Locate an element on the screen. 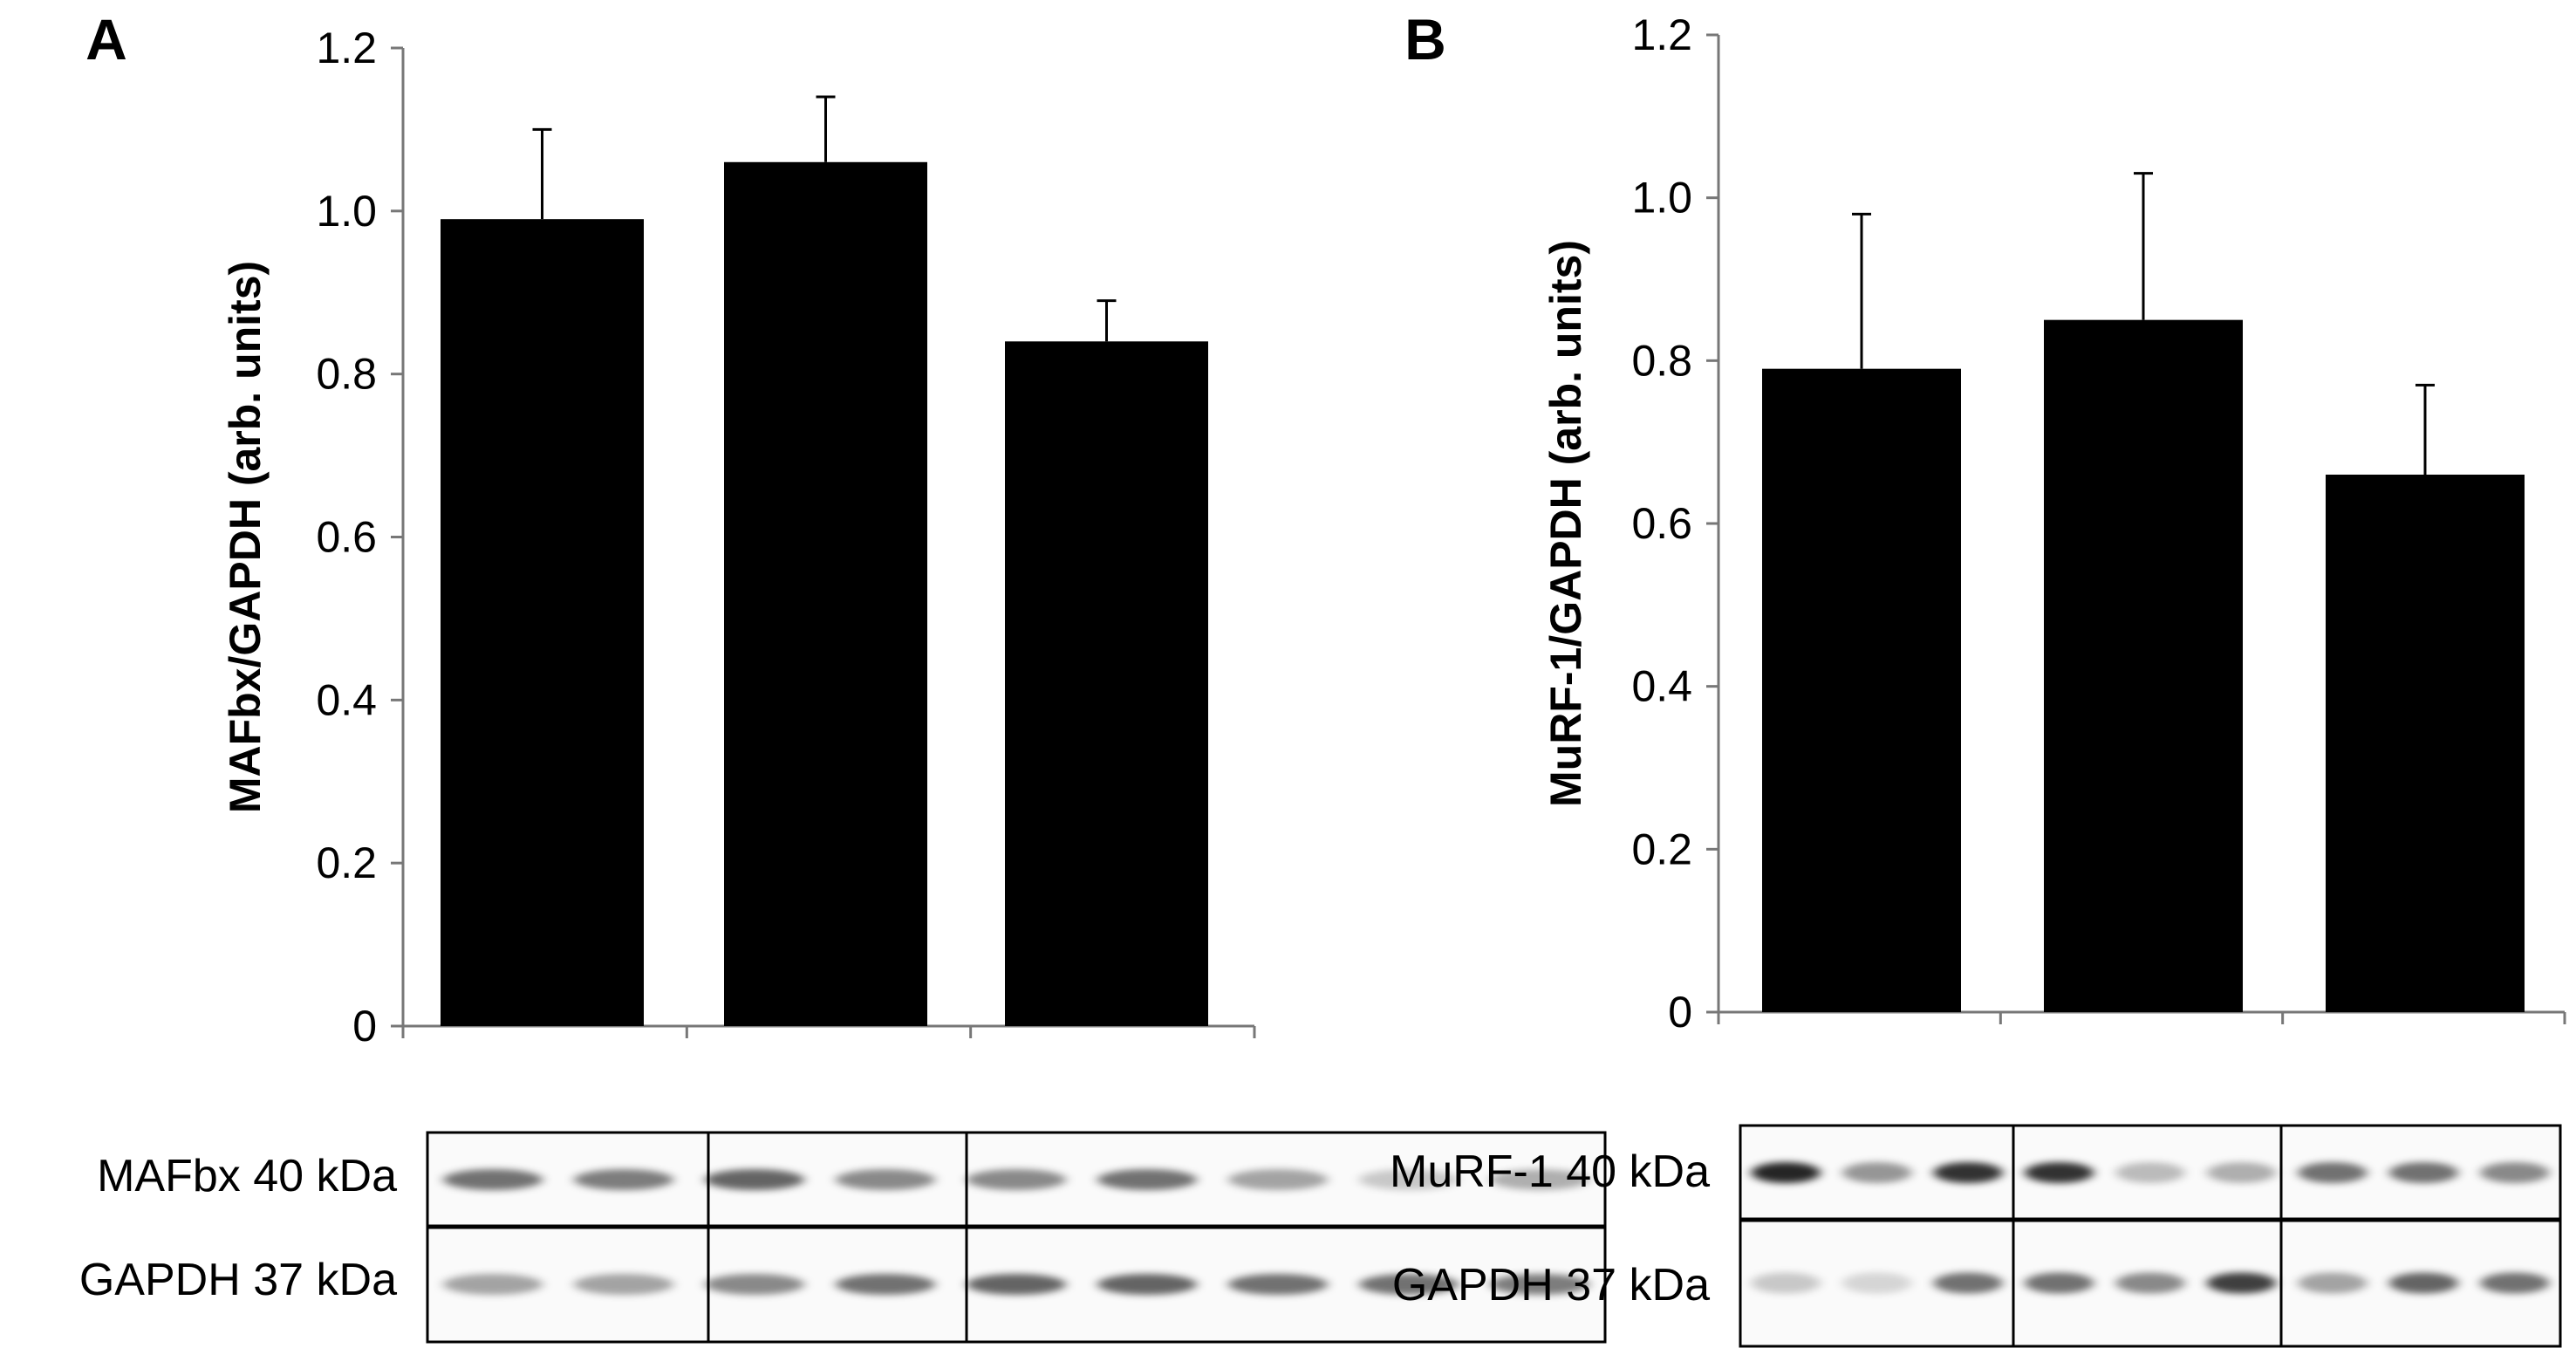 This screenshot has height=1355, width=2576. panel-letter: A is located at coordinates (106, 39).